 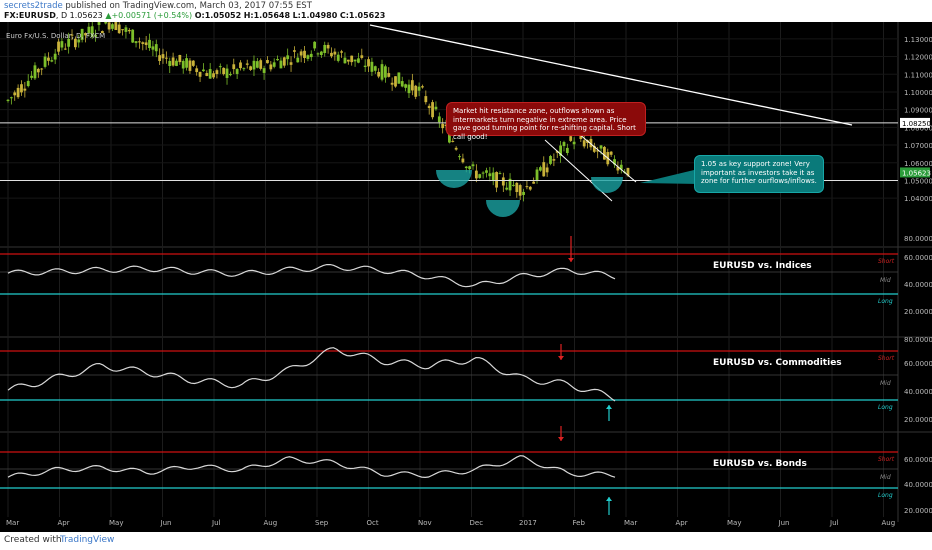 What do you see at coordinates (918, 146) in the screenshot?
I see `price-axis-label: 1.07000` at bounding box center [918, 146].